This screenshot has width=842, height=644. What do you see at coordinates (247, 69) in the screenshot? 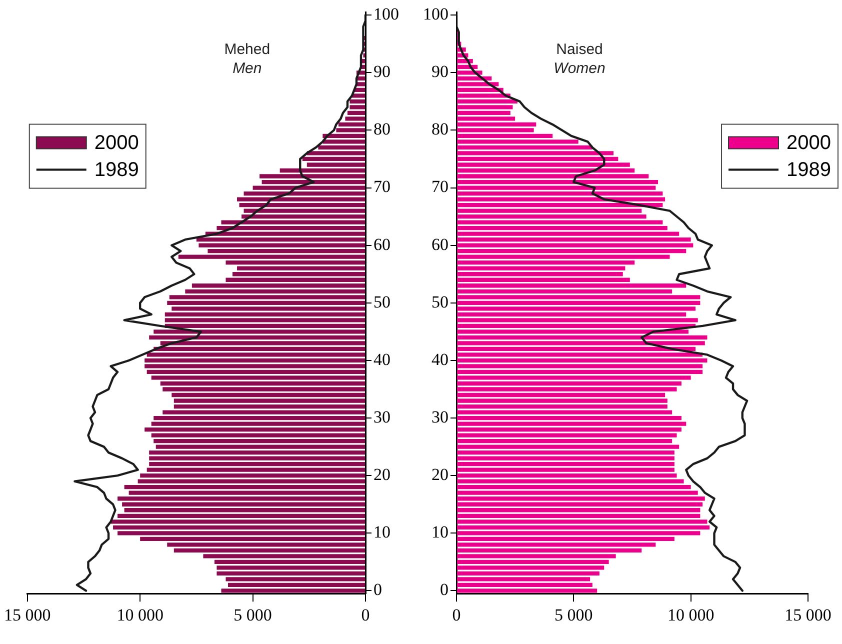
I see `text: Men` at bounding box center [247, 69].